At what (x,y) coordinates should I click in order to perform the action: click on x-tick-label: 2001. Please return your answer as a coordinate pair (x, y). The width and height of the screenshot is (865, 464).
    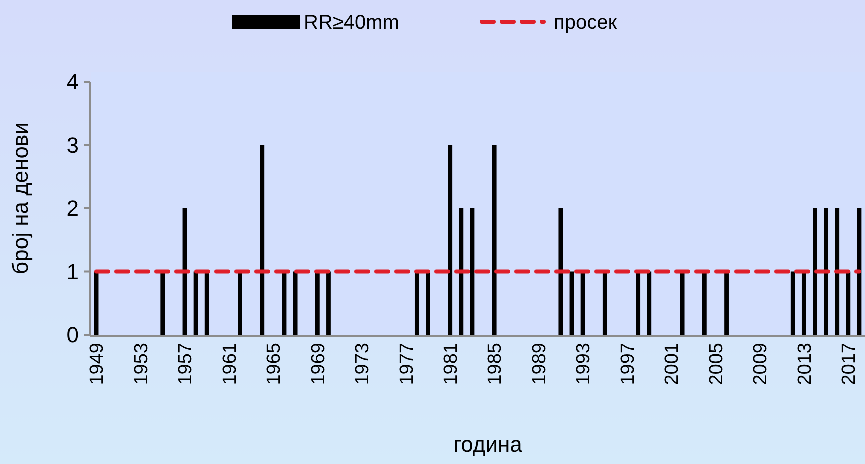
    Looking at the image, I should click on (673, 364).